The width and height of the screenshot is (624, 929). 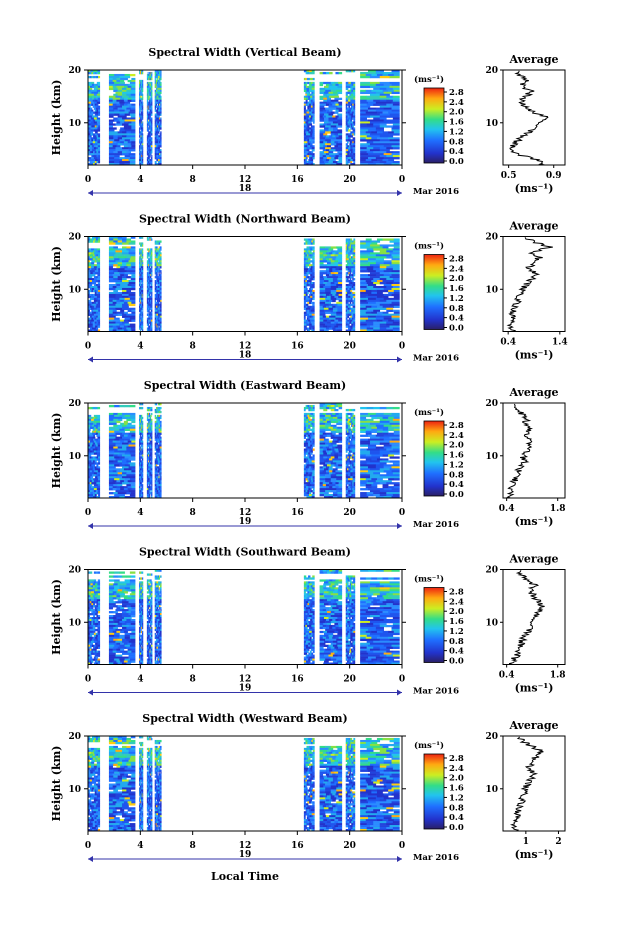 What do you see at coordinates (94, 118) in the screenshot?
I see `data-block` at bounding box center [94, 118].